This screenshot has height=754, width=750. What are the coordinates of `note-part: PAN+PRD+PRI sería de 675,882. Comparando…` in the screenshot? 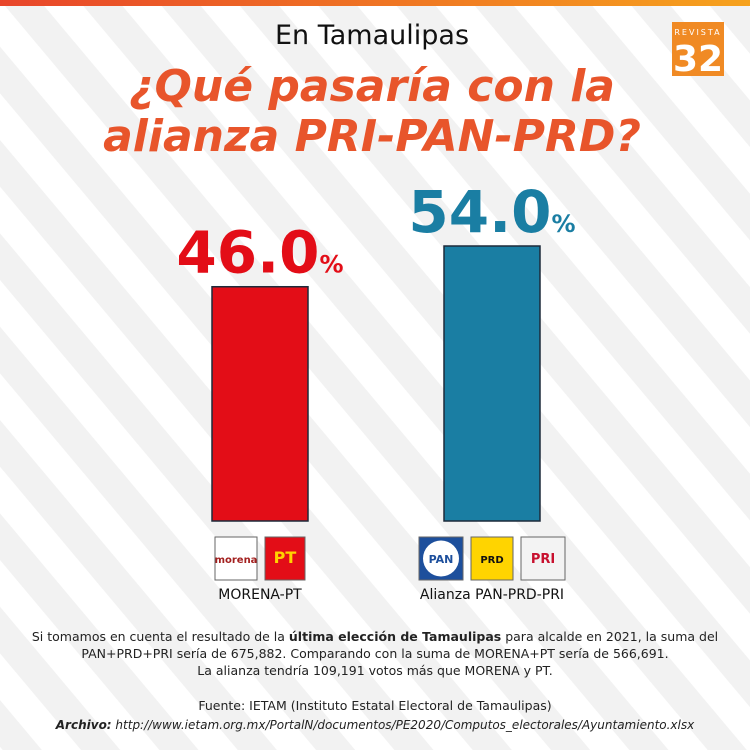 It's located at (374, 653).